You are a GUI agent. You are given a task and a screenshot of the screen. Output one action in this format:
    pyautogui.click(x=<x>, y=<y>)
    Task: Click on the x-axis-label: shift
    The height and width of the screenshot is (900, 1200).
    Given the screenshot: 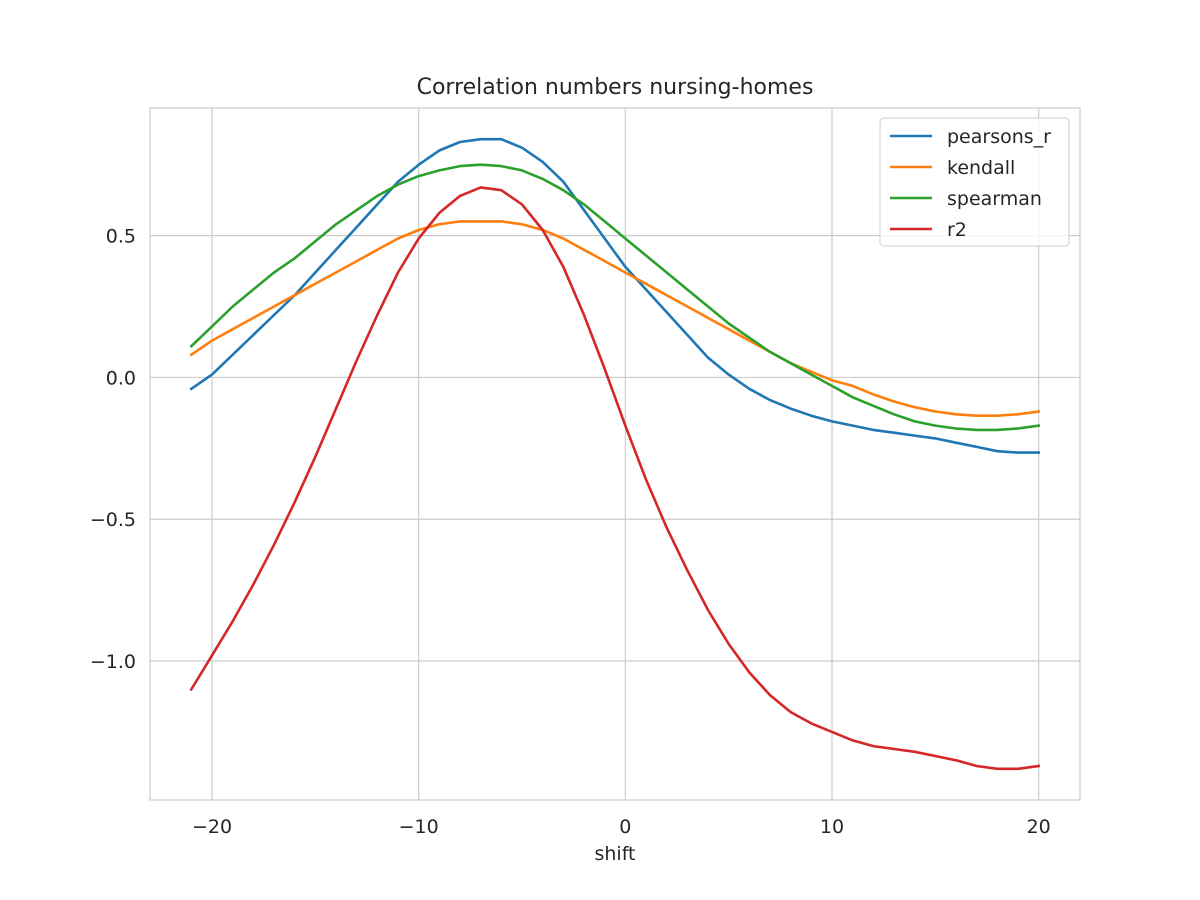 What is the action you would take?
    pyautogui.click(x=614, y=854)
    